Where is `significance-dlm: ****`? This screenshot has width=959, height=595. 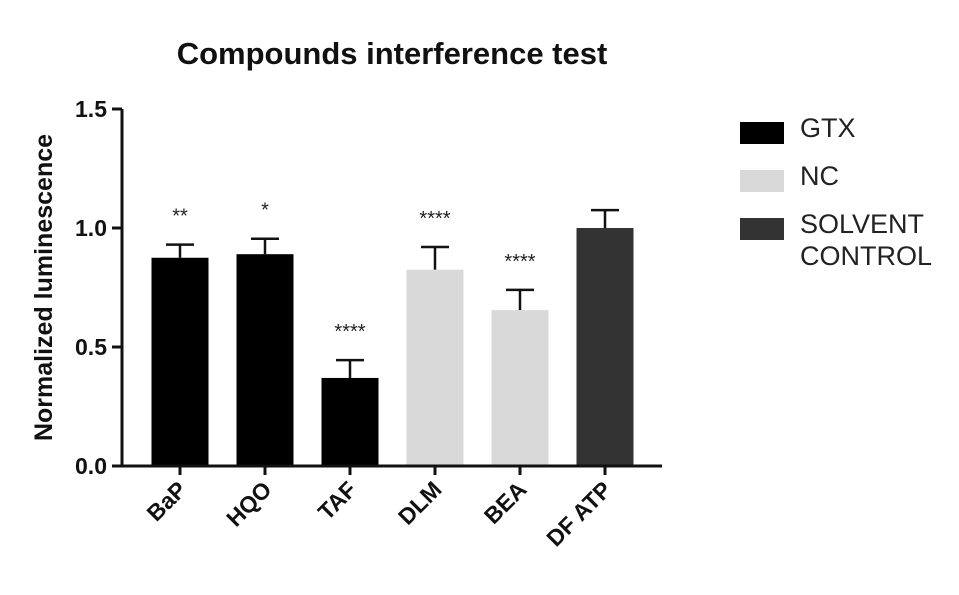
significance-dlm: **** is located at coordinates (434, 219).